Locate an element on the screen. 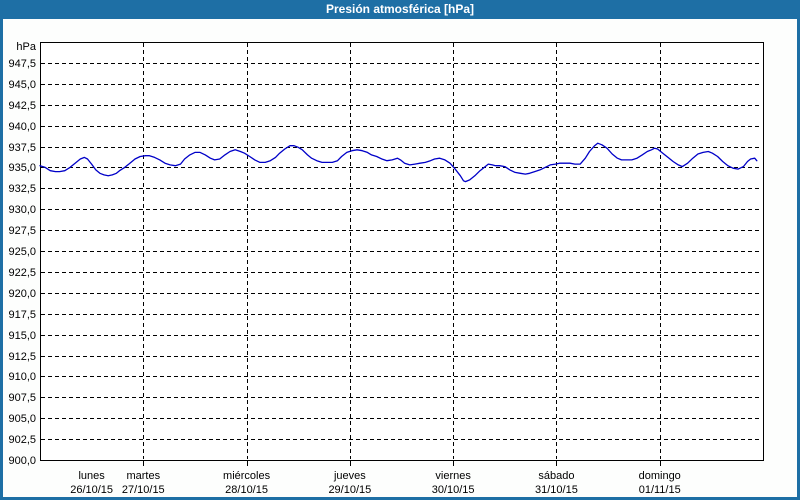 The image size is (800, 500). y-tick-label: 947,5 is located at coordinates (22, 64).